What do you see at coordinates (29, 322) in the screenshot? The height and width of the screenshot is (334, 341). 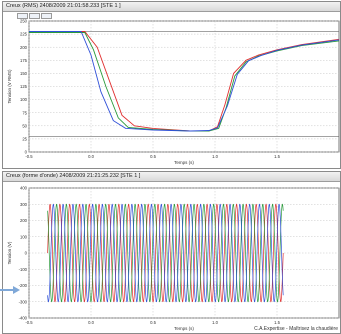 I see `wave-x-tick-label: -0.5` at bounding box center [29, 322].